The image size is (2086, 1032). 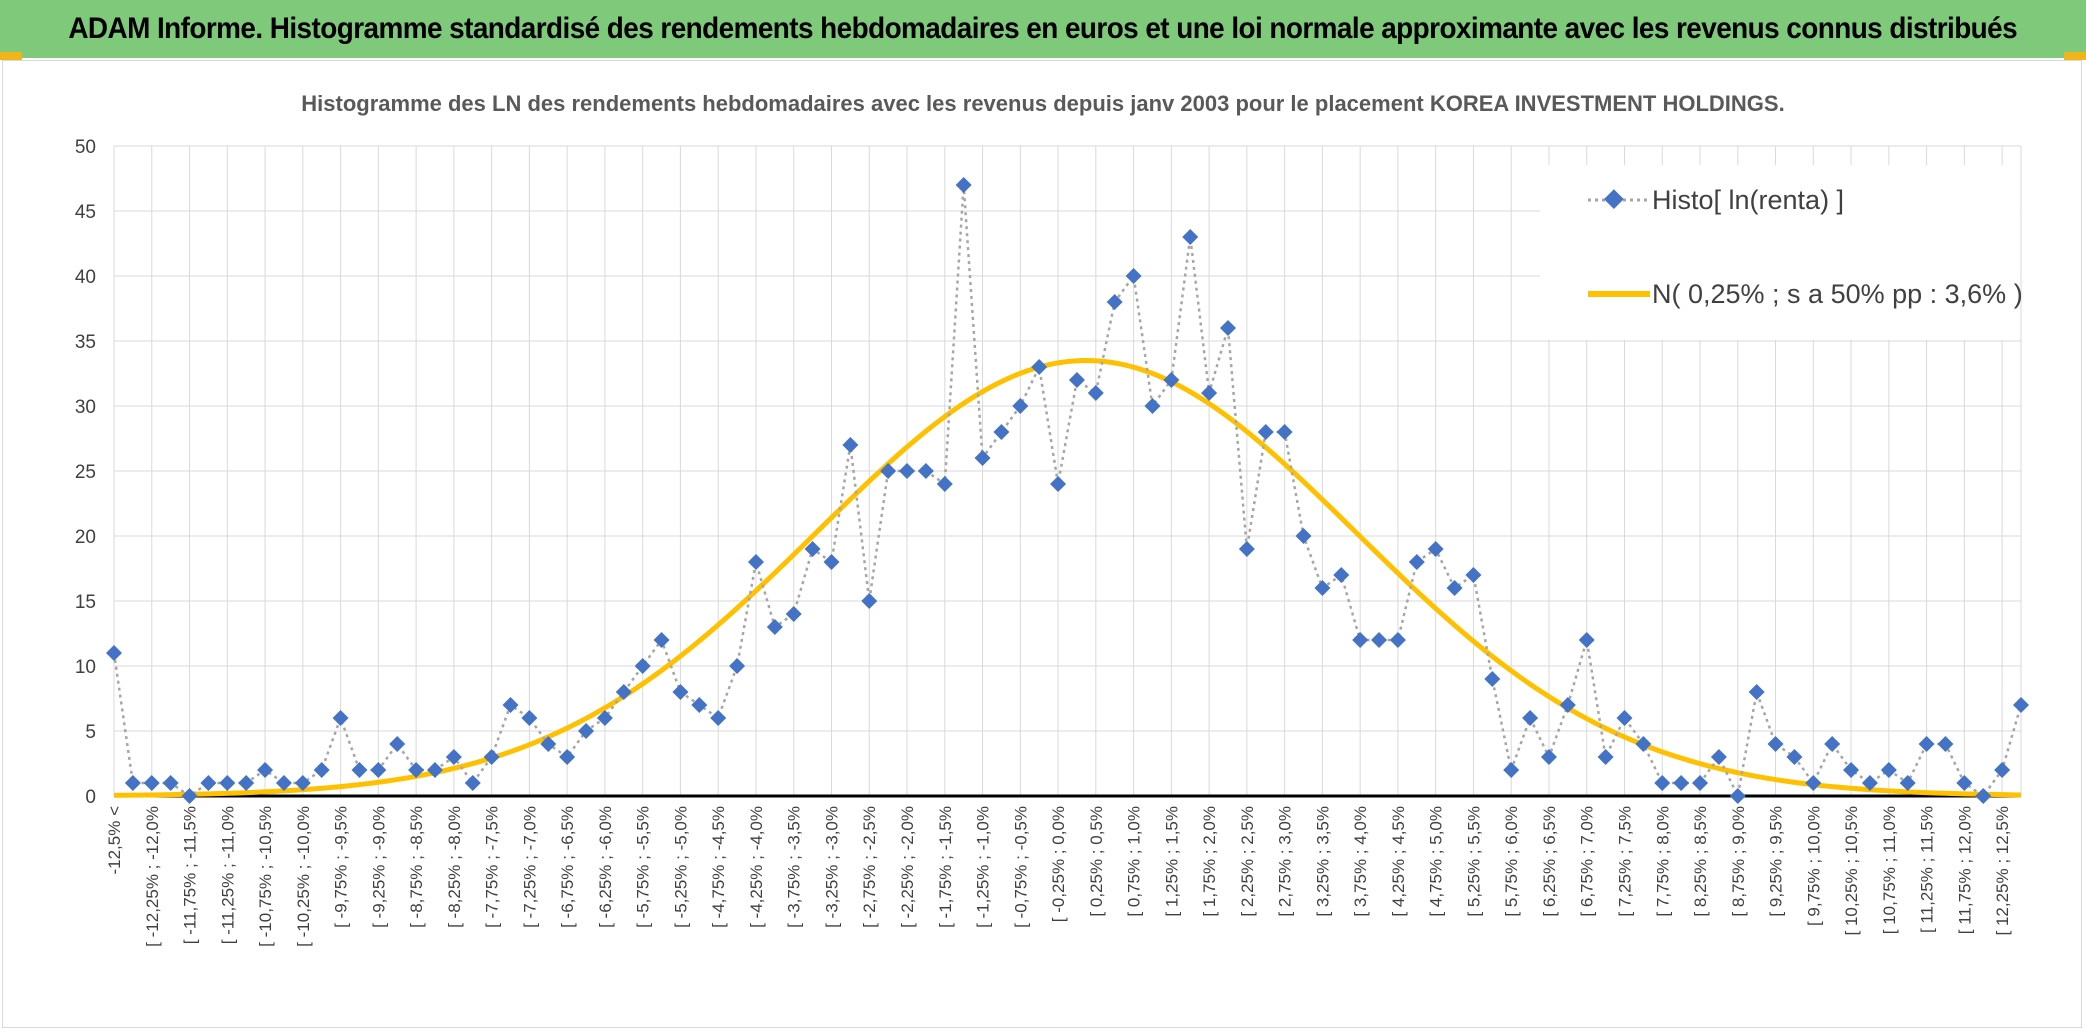 I want to click on x-tick-label: [ -9,25% ; -9,0%, so click(x=378, y=867).